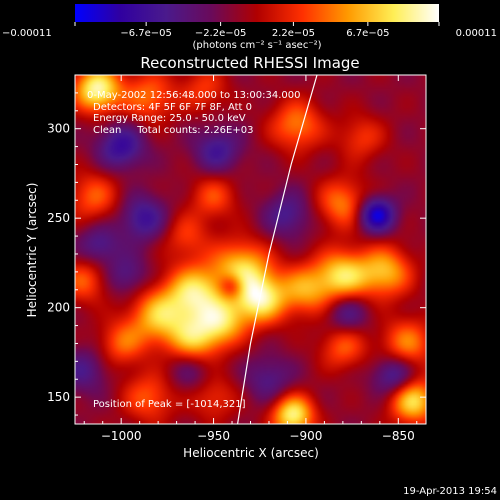 The width and height of the screenshot is (500, 500). I want to click on colorbar-tick-label: −2.2e−05, so click(221, 33).